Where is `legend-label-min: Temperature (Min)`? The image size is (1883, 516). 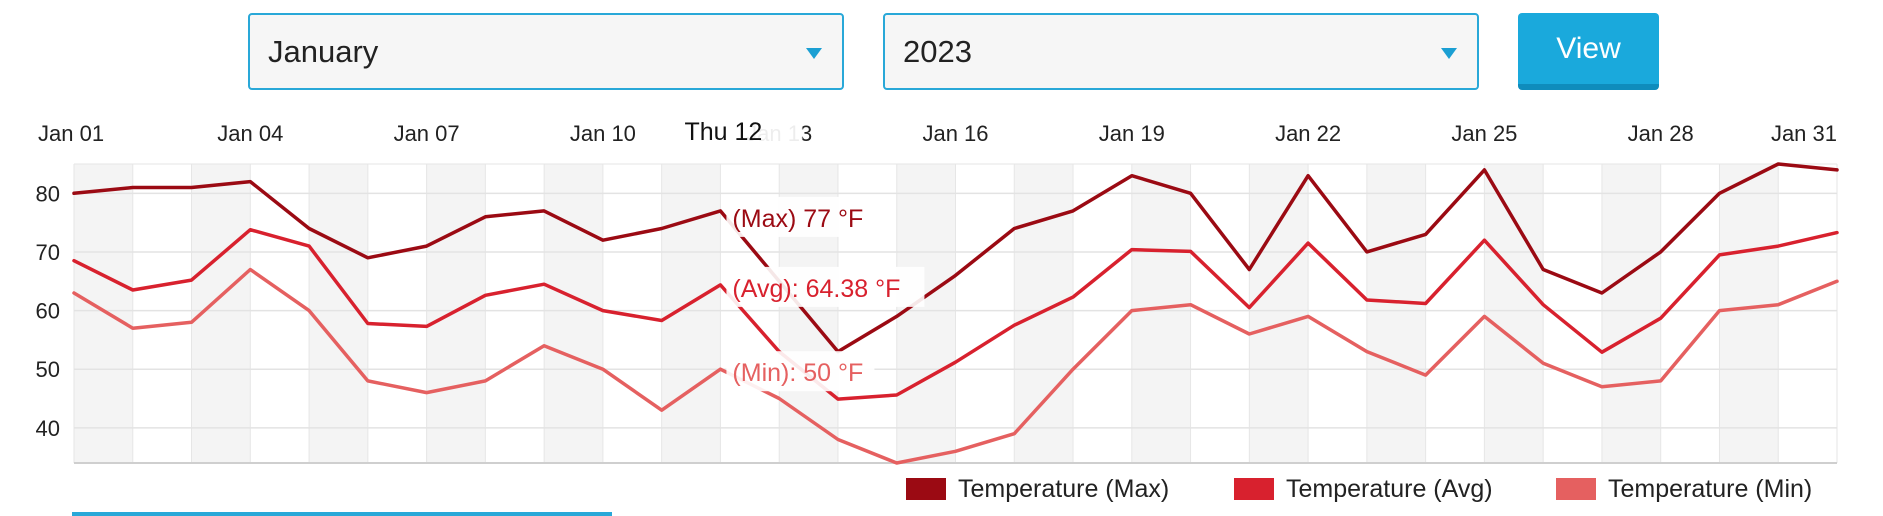 legend-label-min: Temperature (Min) is located at coordinates (1710, 489).